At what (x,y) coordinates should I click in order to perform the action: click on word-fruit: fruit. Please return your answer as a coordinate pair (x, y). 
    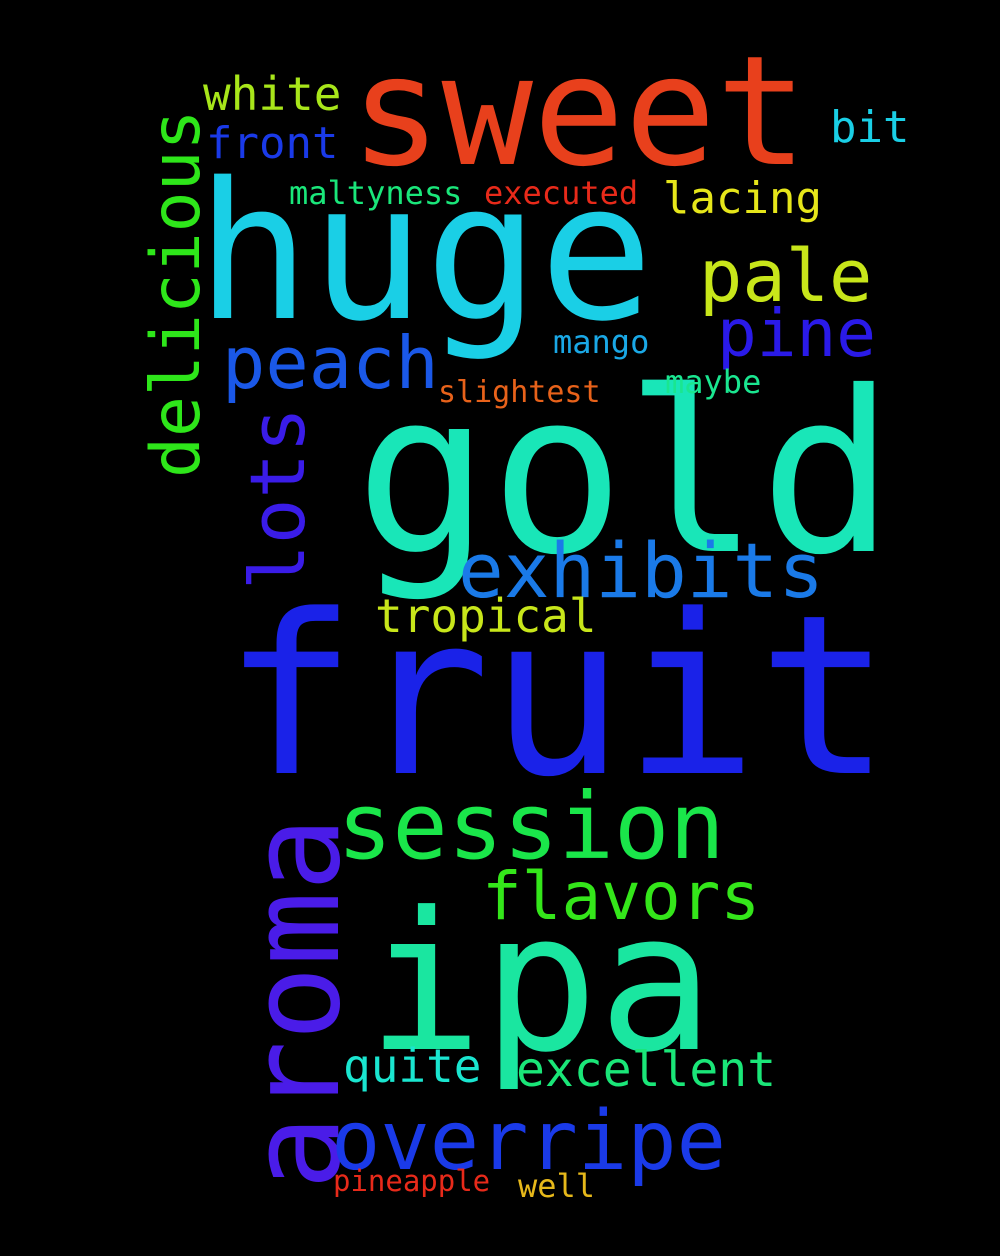
    Looking at the image, I should click on (557, 697).